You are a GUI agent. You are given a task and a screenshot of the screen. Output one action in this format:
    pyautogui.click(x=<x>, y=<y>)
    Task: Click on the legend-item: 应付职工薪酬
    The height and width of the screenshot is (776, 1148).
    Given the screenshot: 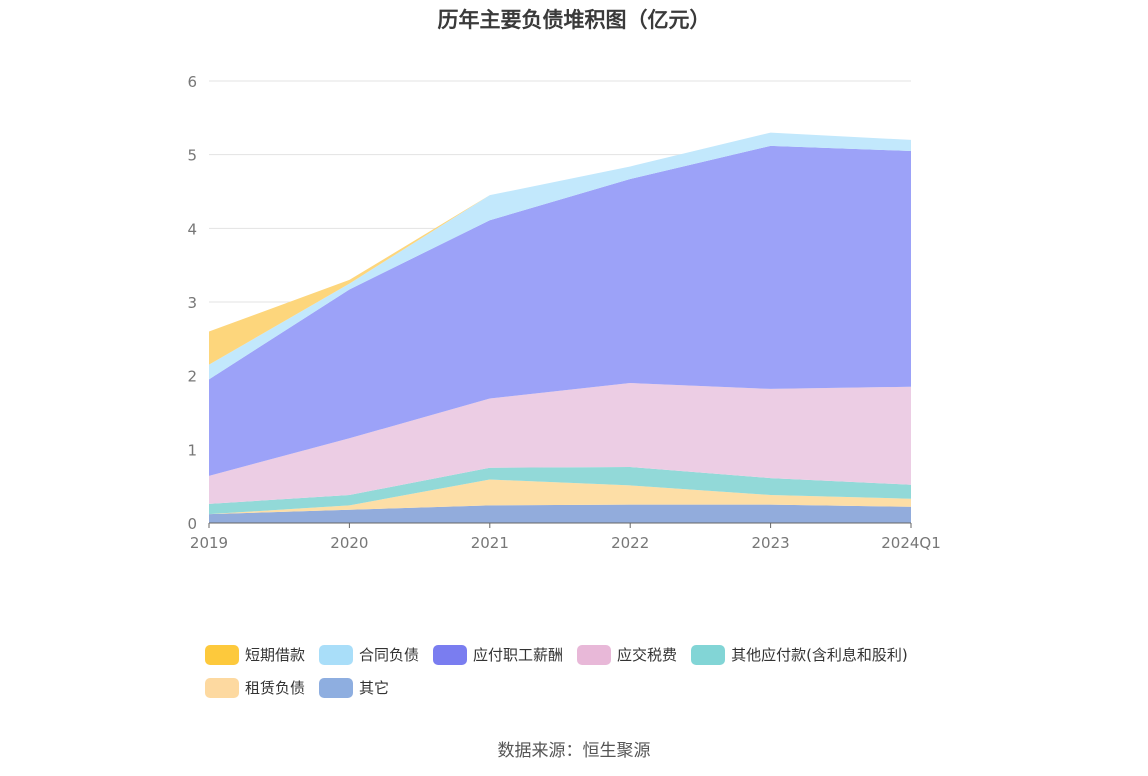 What is the action you would take?
    pyautogui.click(x=498, y=654)
    